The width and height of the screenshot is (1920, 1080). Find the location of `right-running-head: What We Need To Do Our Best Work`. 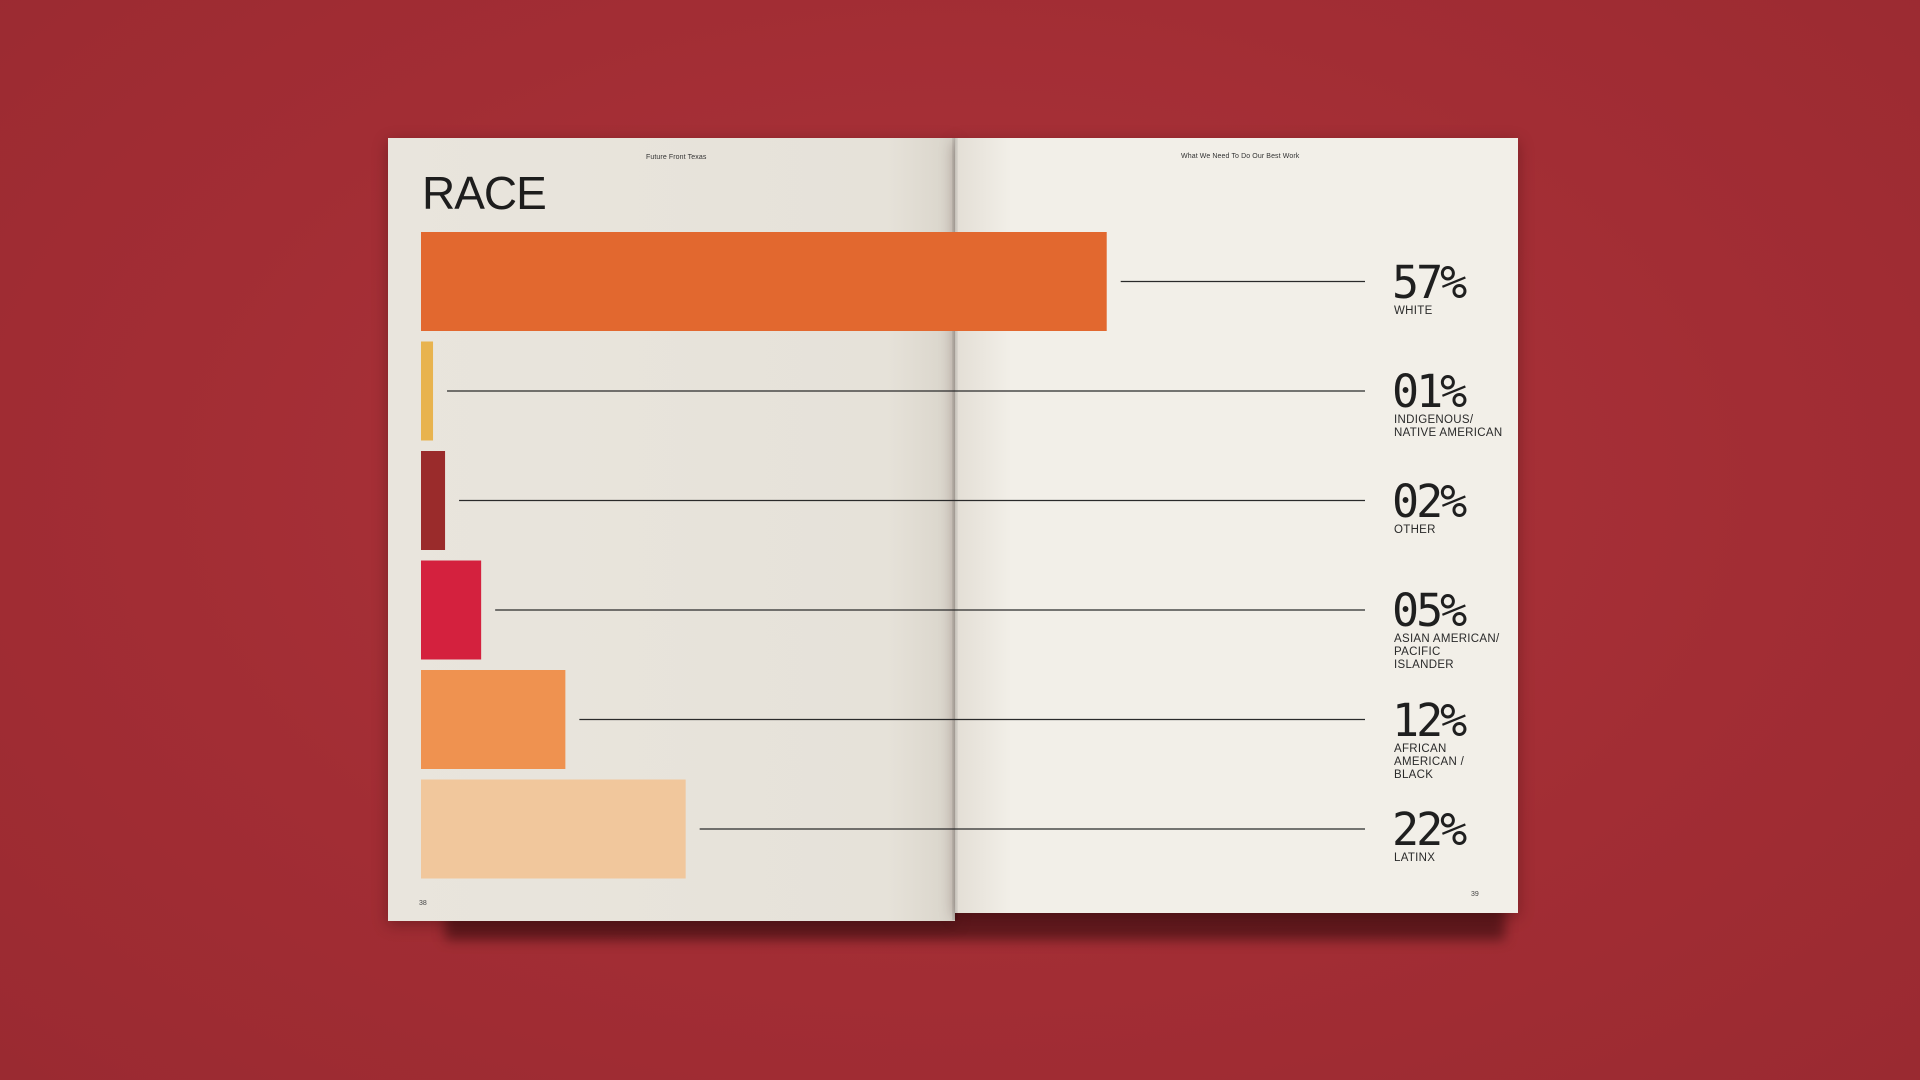

right-running-head: What We Need To Do Our Best Work is located at coordinates (1240, 156).